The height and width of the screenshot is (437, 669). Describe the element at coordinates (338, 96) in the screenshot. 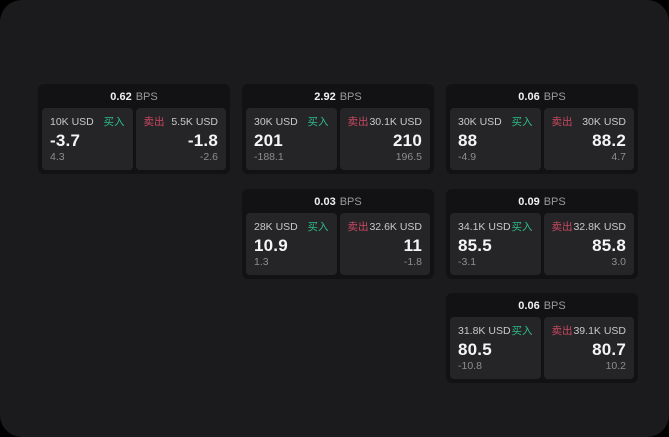

I see `spread-header: 2.92 BPS` at that location.